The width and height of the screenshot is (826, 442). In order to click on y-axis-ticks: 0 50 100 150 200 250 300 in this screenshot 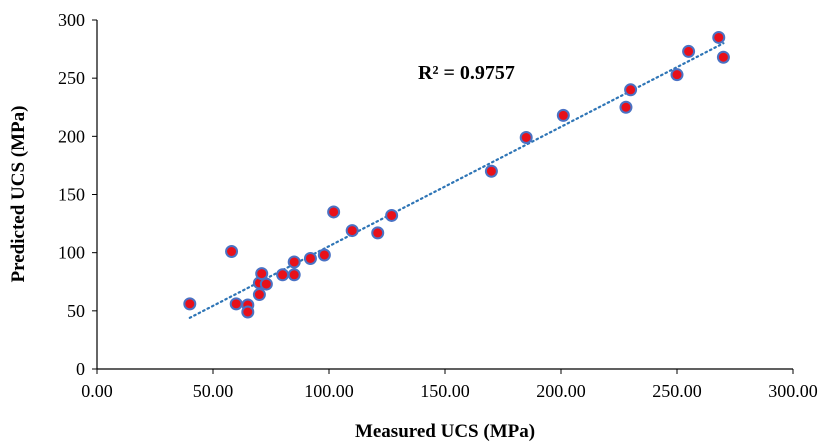, I will do `click(77, 194)`.